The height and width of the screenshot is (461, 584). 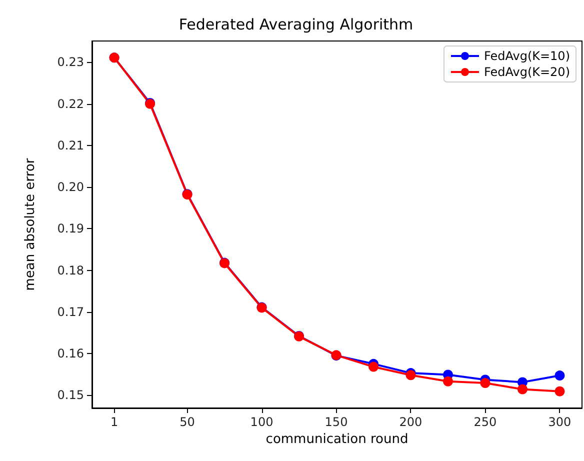 What do you see at coordinates (70, 353) in the screenshot?
I see `y-tick-label: 0.16` at bounding box center [70, 353].